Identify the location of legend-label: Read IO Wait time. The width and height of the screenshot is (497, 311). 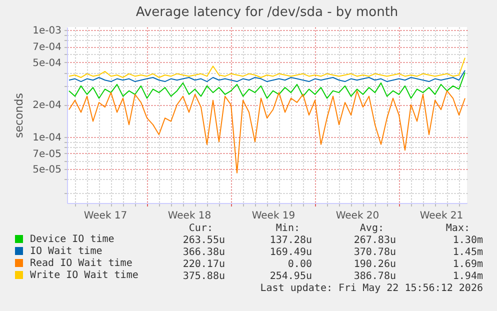
(81, 263).